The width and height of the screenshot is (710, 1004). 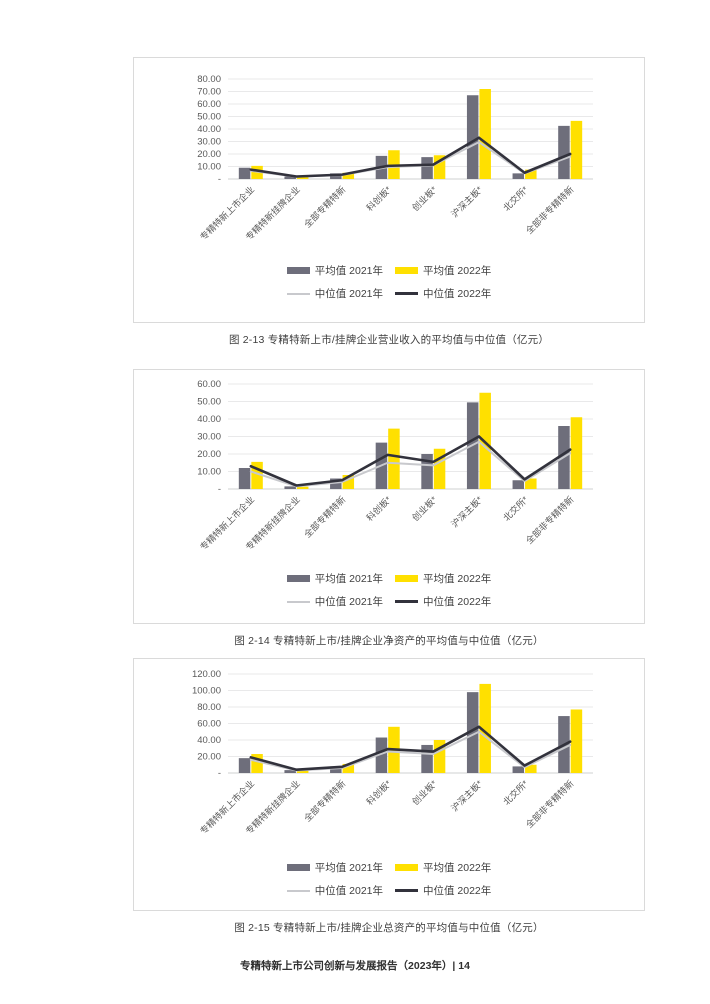 I want to click on chart-legend: 平均值 2021年 平均值 2022年 中位值 2021年 中位值 2022年, so click(x=389, y=282).